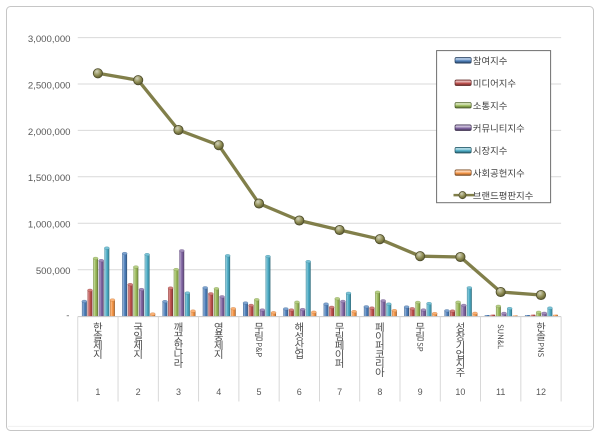 This screenshot has width=600, height=443. What do you see at coordinates (49, 85) in the screenshot?
I see `svg-text: 2,500,000` at bounding box center [49, 85].